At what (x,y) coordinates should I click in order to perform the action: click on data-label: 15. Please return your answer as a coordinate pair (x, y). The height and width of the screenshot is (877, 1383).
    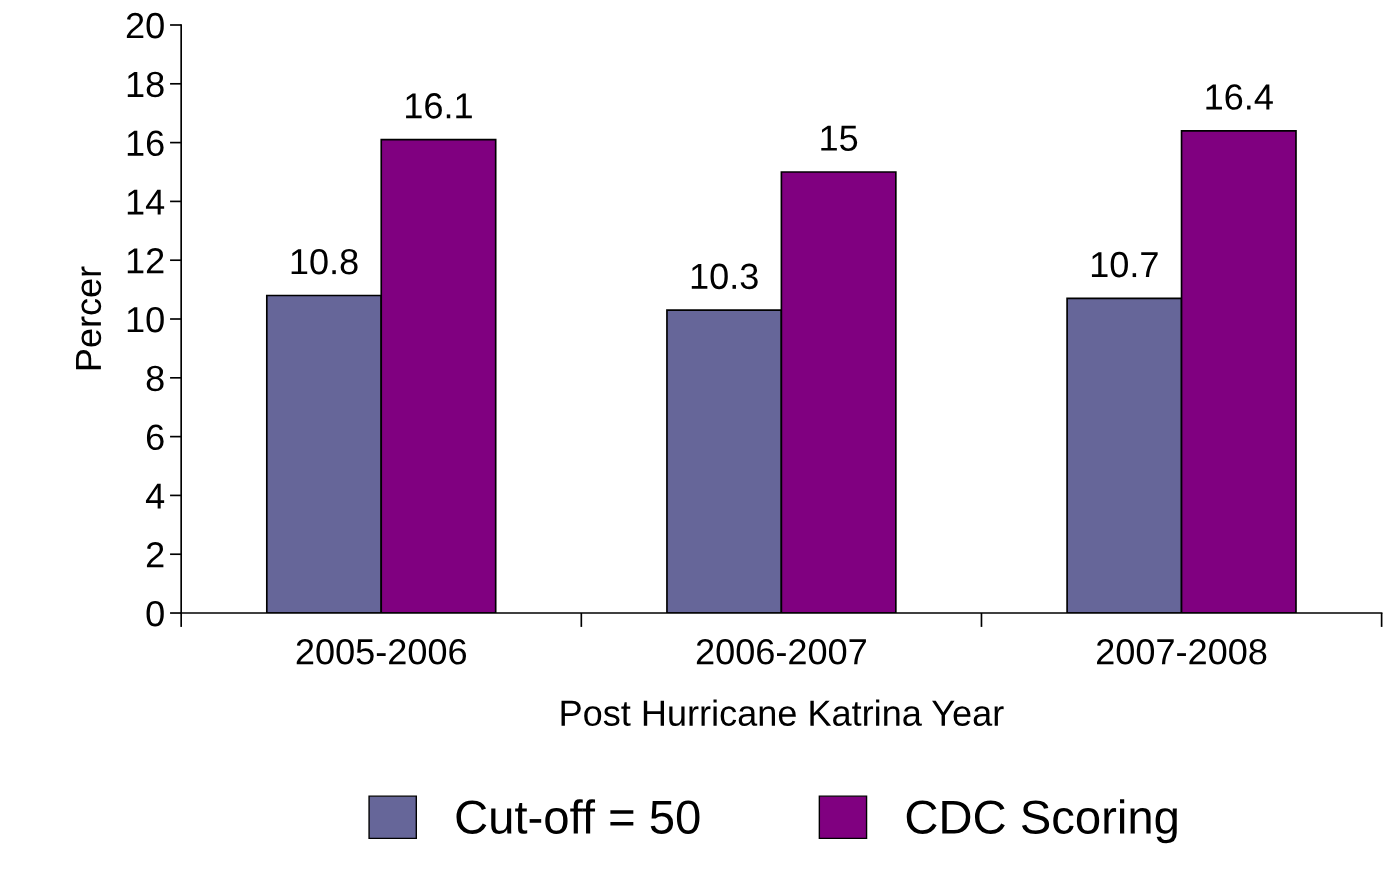
    Looking at the image, I should click on (839, 138).